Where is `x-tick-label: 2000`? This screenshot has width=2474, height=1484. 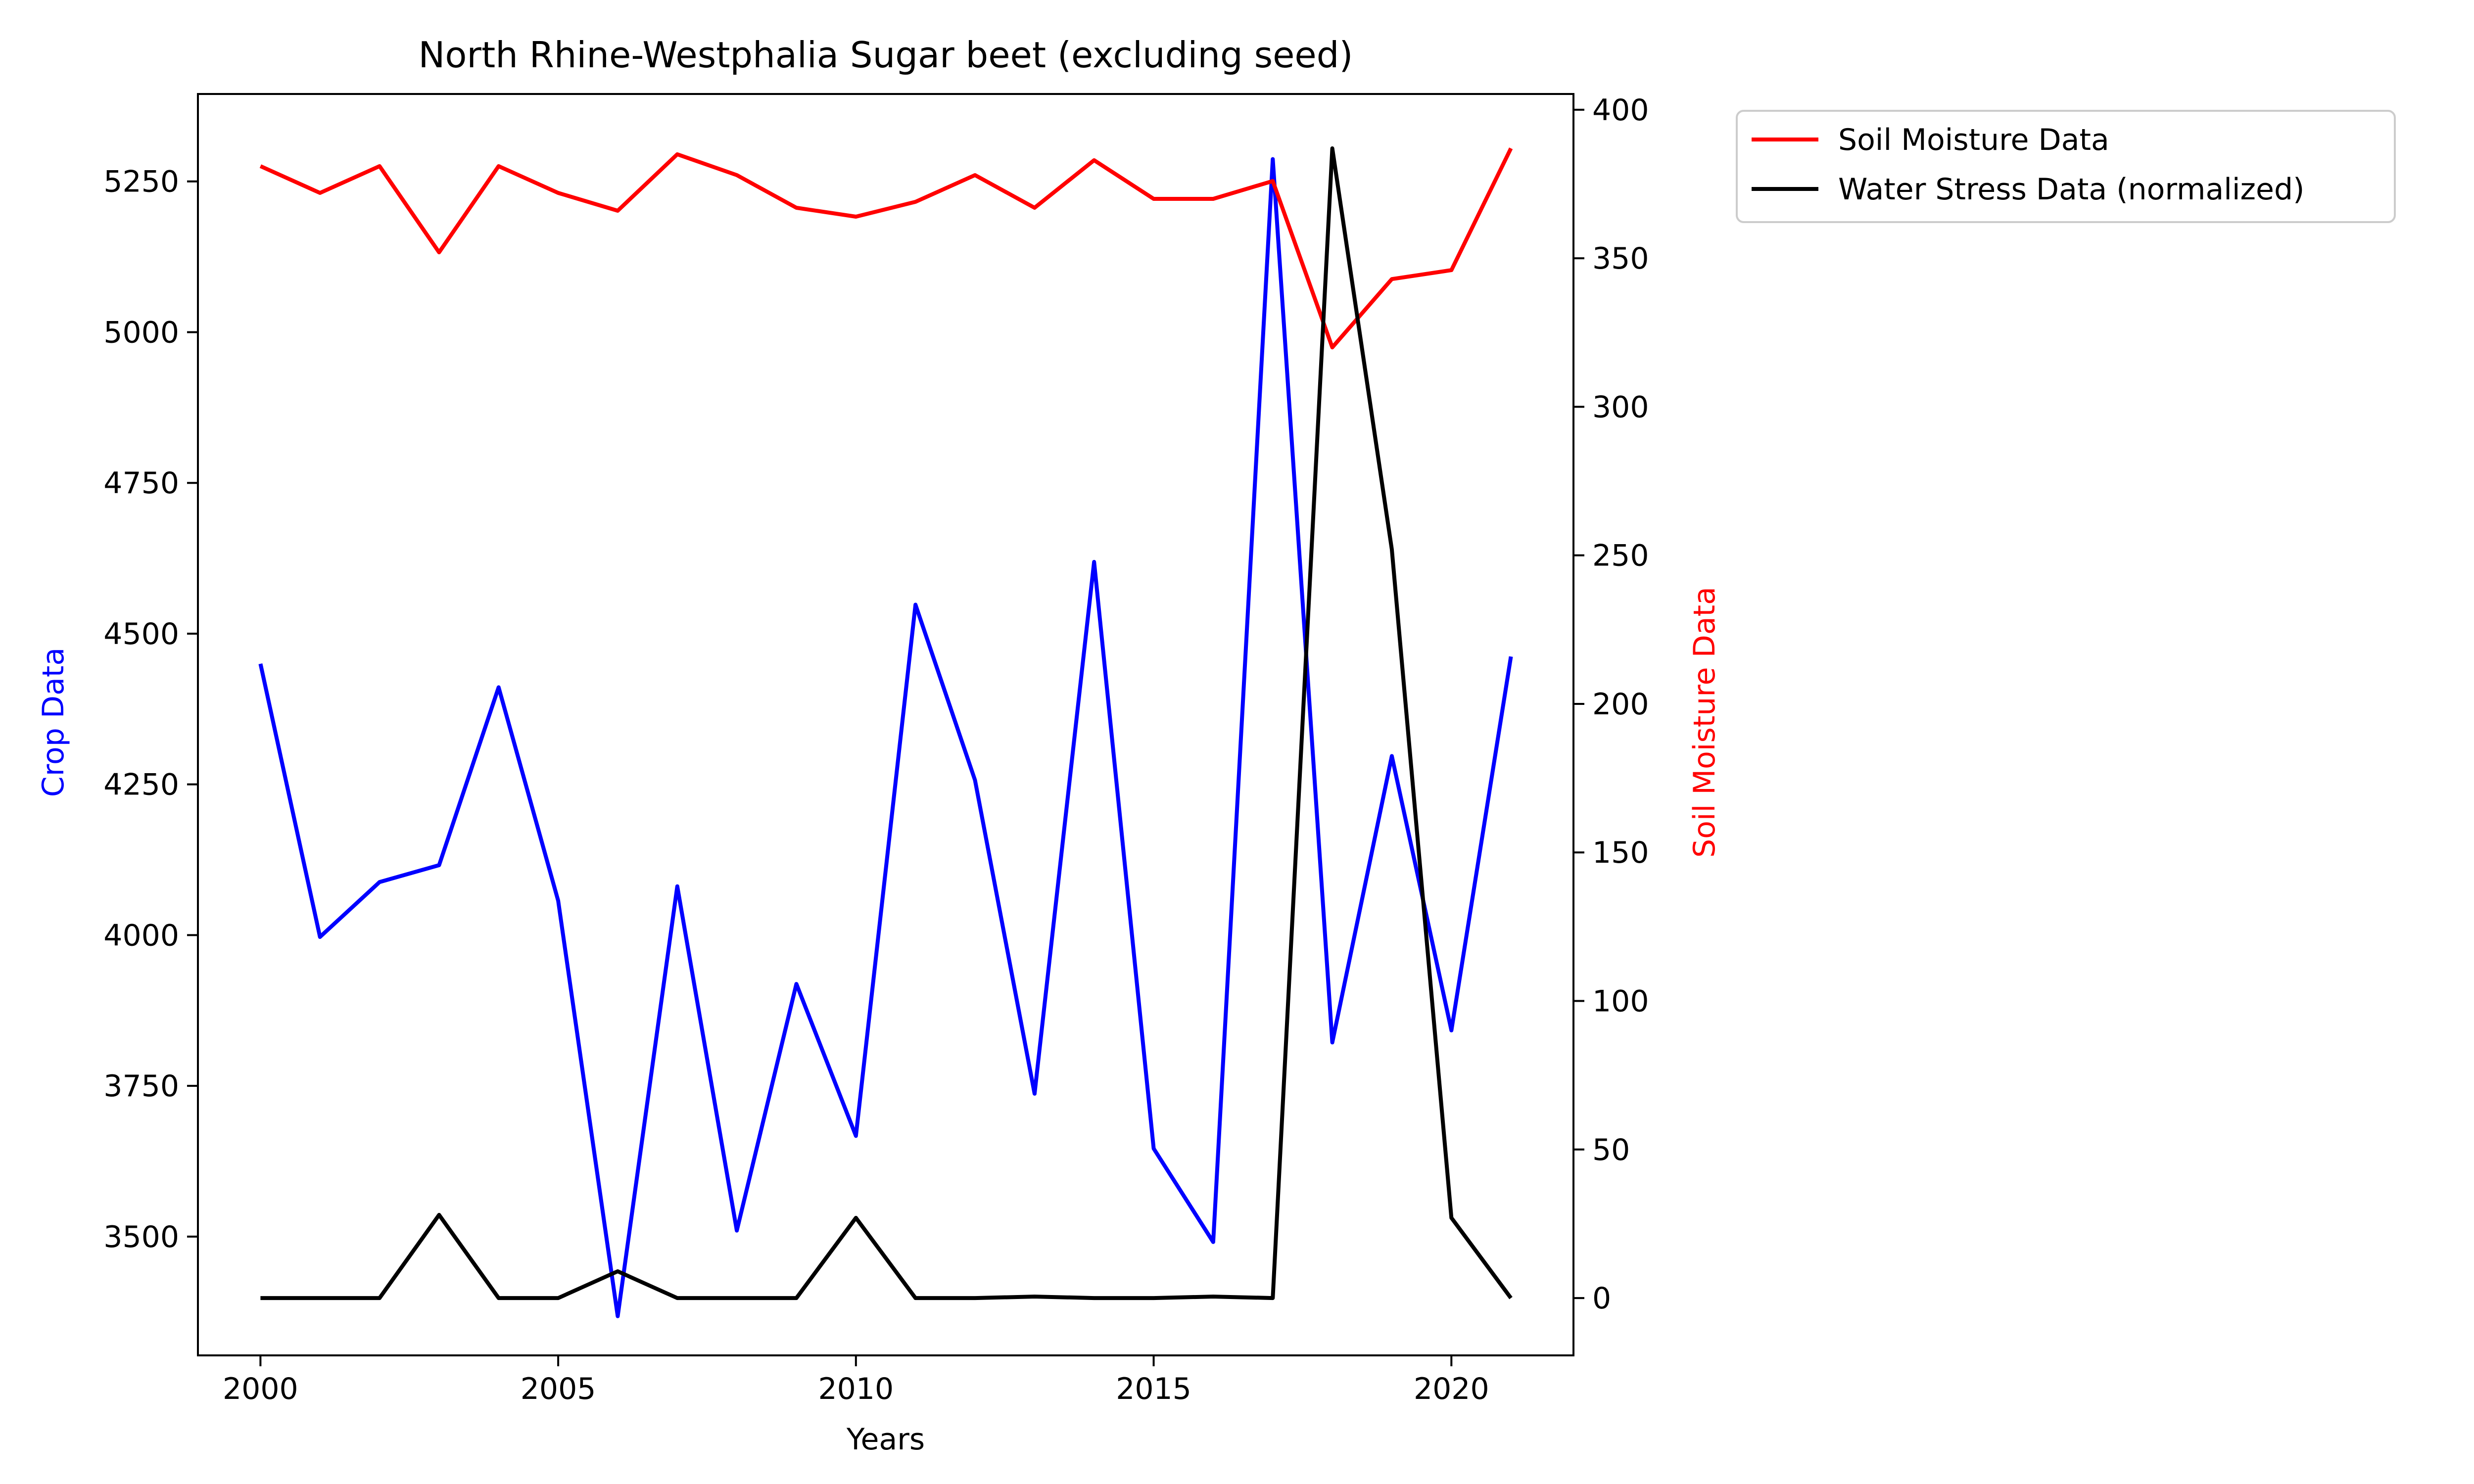
x-tick-label: 2000 is located at coordinates (260, 1389).